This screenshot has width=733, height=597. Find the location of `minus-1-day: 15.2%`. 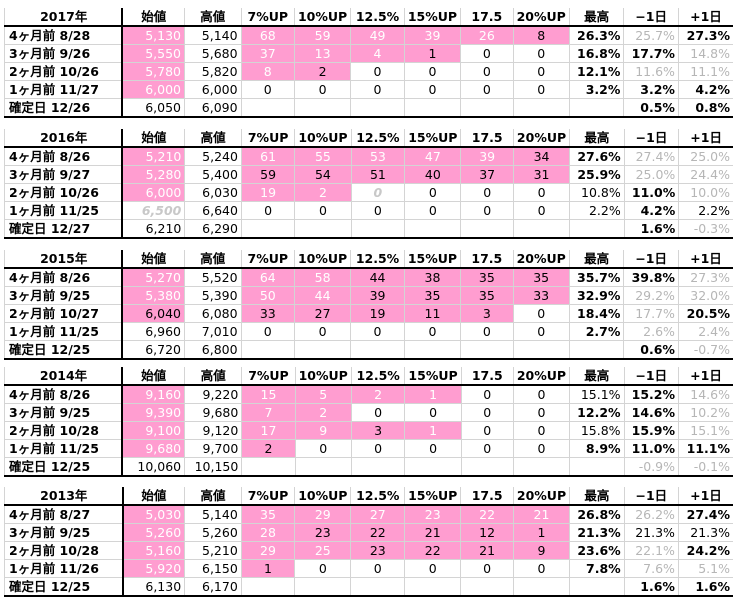

minus-1-day: 15.2% is located at coordinates (651, 394).